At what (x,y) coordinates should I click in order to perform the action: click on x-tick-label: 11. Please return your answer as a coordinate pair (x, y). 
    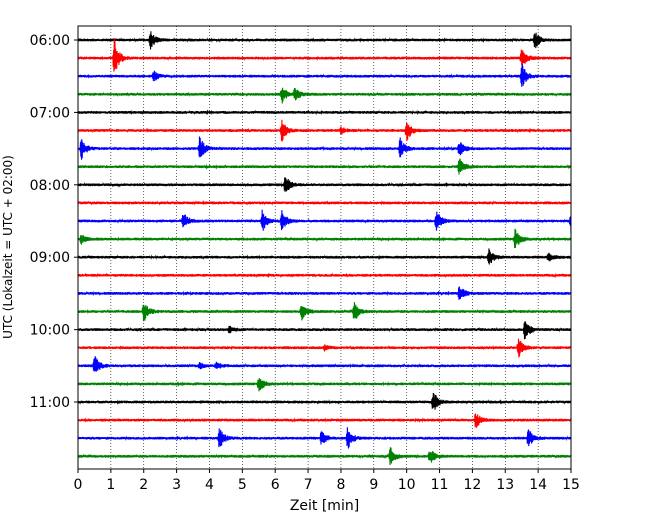
    Looking at the image, I should click on (440, 485).